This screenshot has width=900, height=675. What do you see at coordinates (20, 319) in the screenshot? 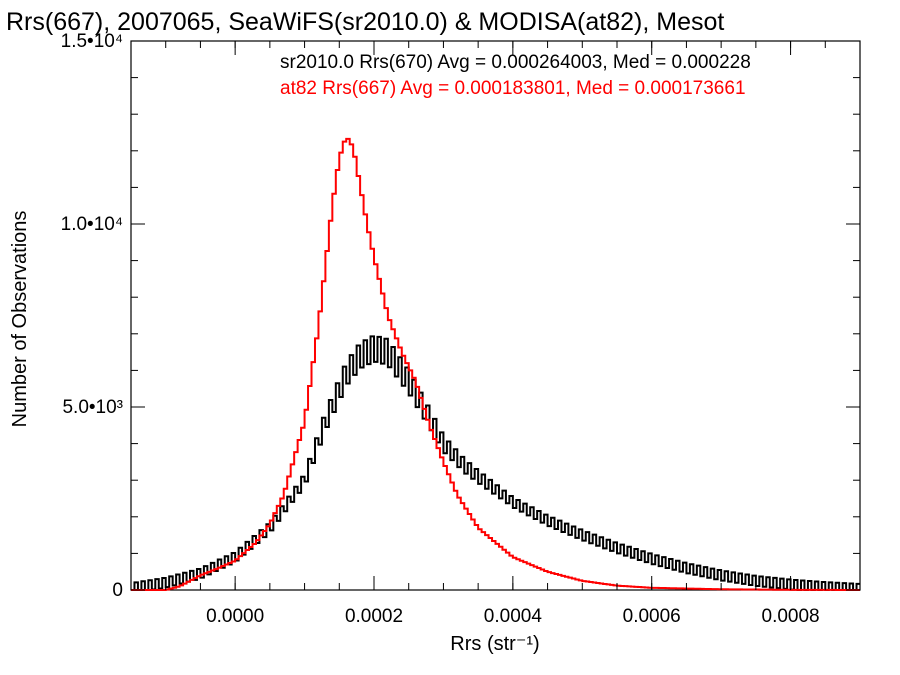
I see `y-axis-label: Number of Observations` at bounding box center [20, 319].